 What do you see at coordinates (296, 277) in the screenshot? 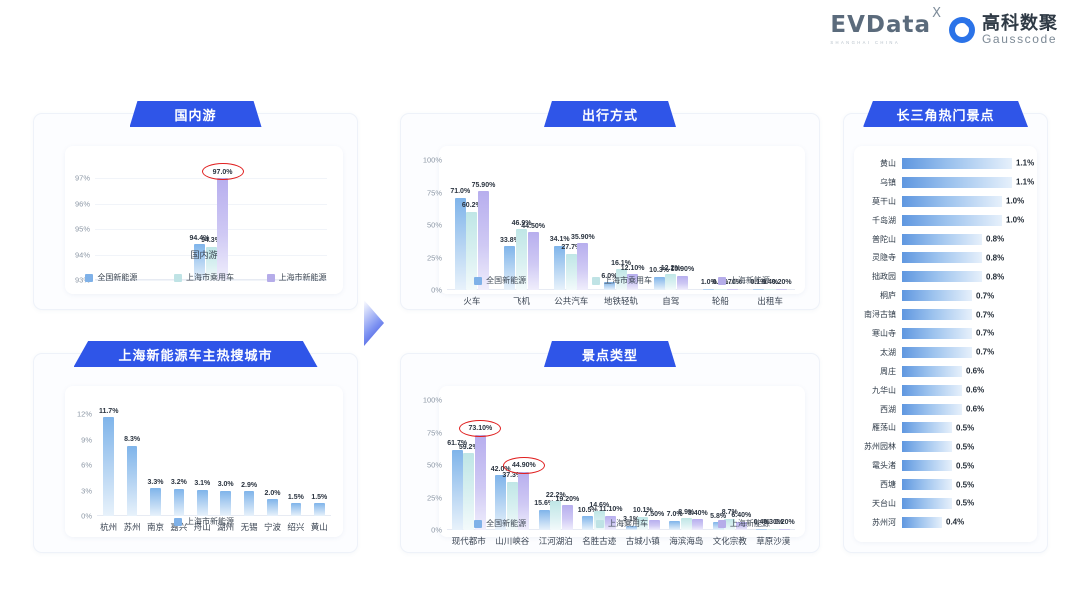
I see `legend-item-sh-ev: 上海市新能源` at bounding box center [296, 277].